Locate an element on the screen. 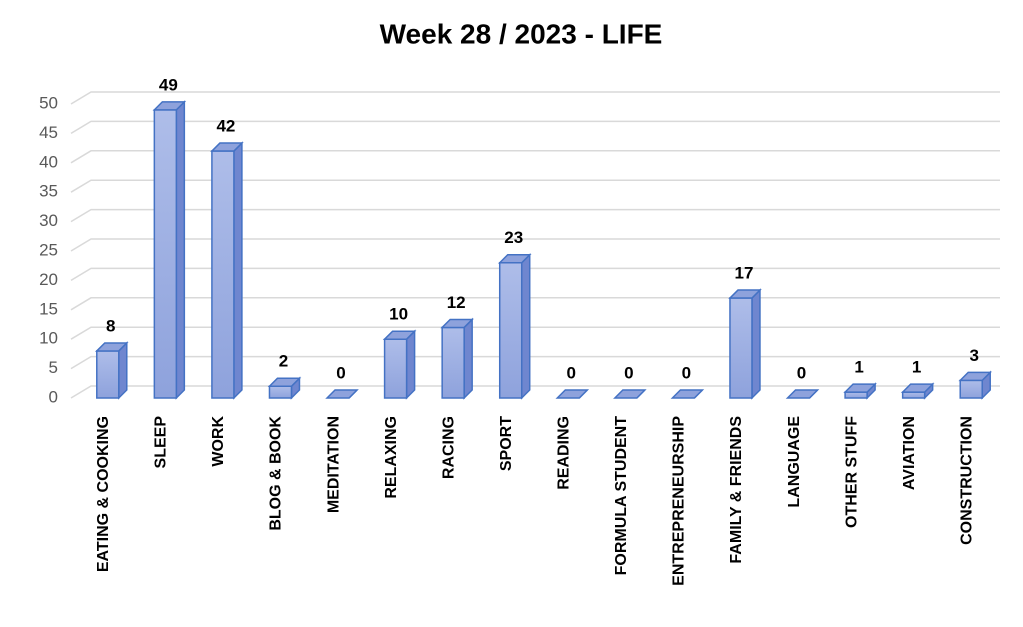  x-tick-label: CONSTRUCTION is located at coordinates (966, 480).